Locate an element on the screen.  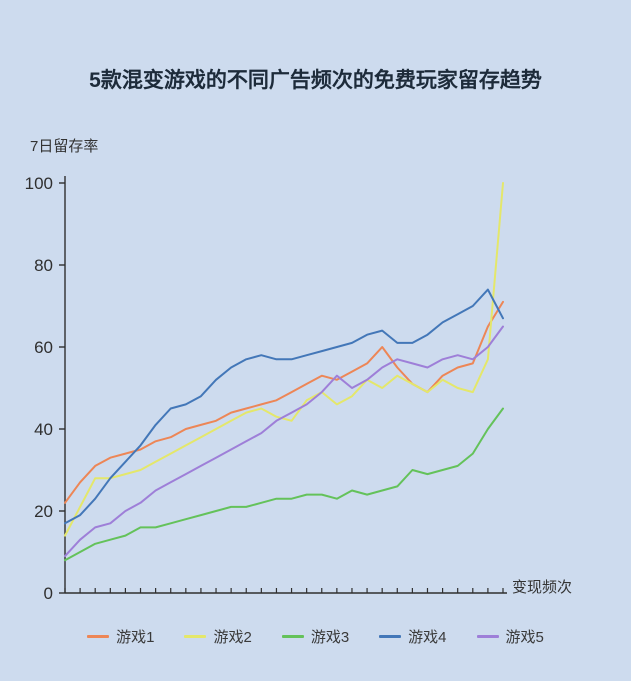
legend-item-2: 游戏2 is located at coordinates (218, 636).